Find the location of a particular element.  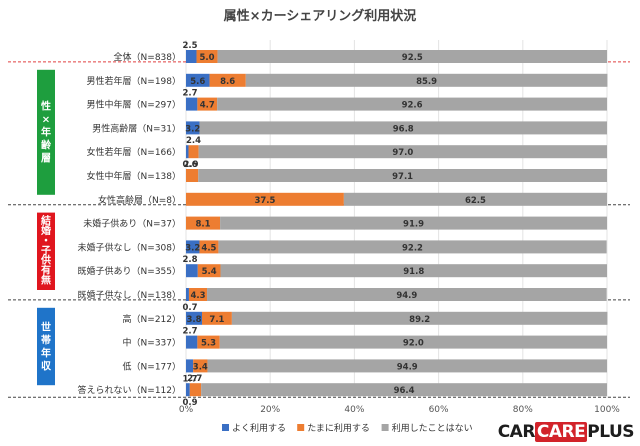

chart-title: 属性×カーシェアリング利用状況 is located at coordinates (320, 16).